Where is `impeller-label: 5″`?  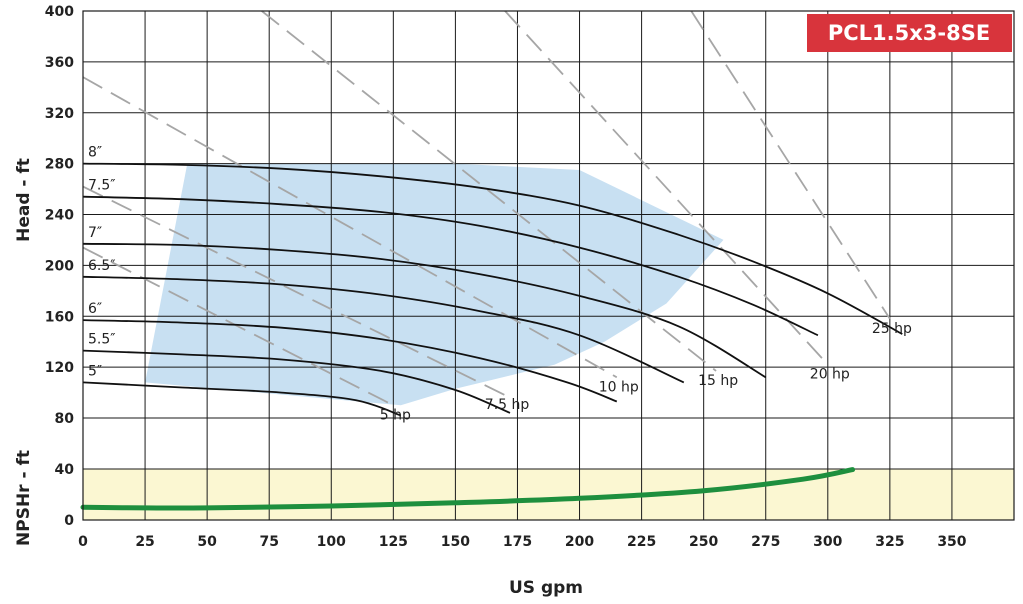 impeller-label: 5″ is located at coordinates (95, 371).